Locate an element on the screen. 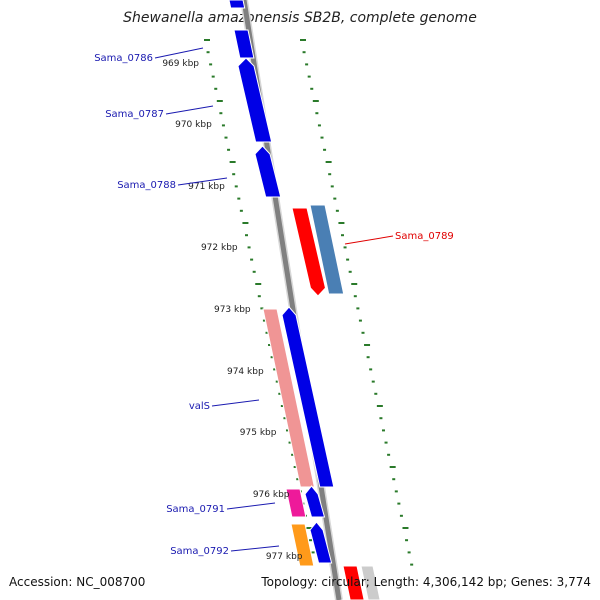 Image resolution: width=600 pixels, height=600 pixels. gene-block-sama-0792-misc is located at coordinates (302, 545).